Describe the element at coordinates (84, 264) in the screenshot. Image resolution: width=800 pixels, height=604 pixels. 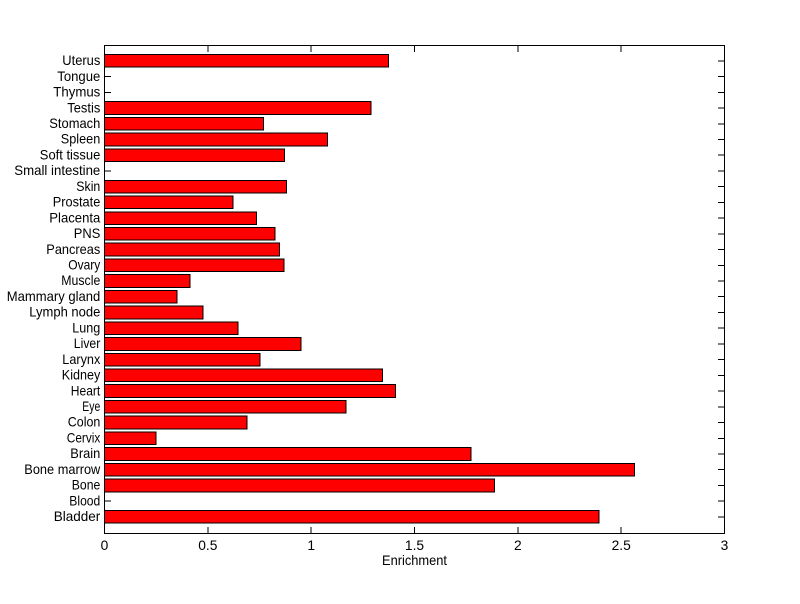
I see `svg-text: Ovary` at that location.